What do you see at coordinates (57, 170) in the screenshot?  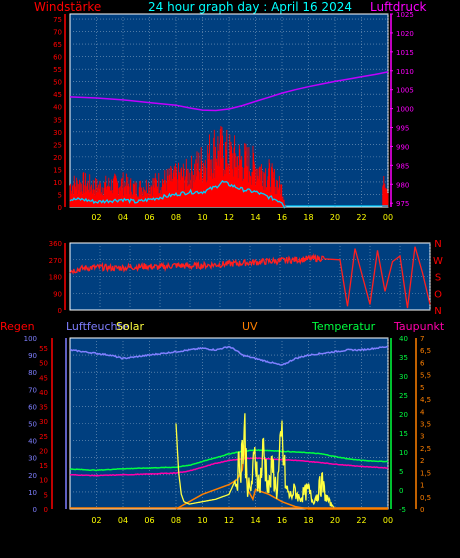 I see `wind-tick-label: 15` at bounding box center [57, 170].